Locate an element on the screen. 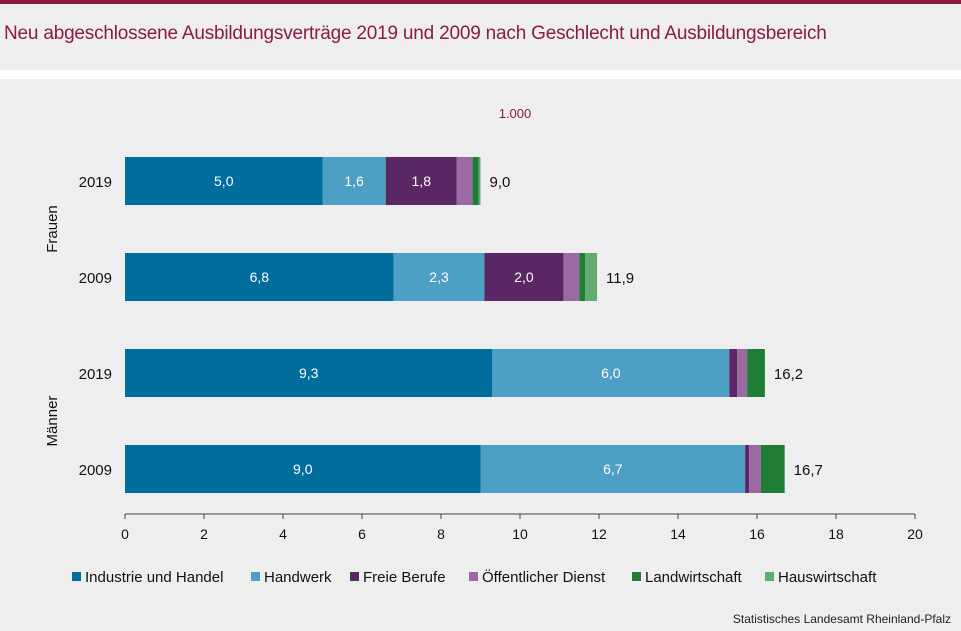 This screenshot has height=631, width=961. x-axis: 0 2 4 6 8 10 12 14 16 18 20 is located at coordinates (522, 527).